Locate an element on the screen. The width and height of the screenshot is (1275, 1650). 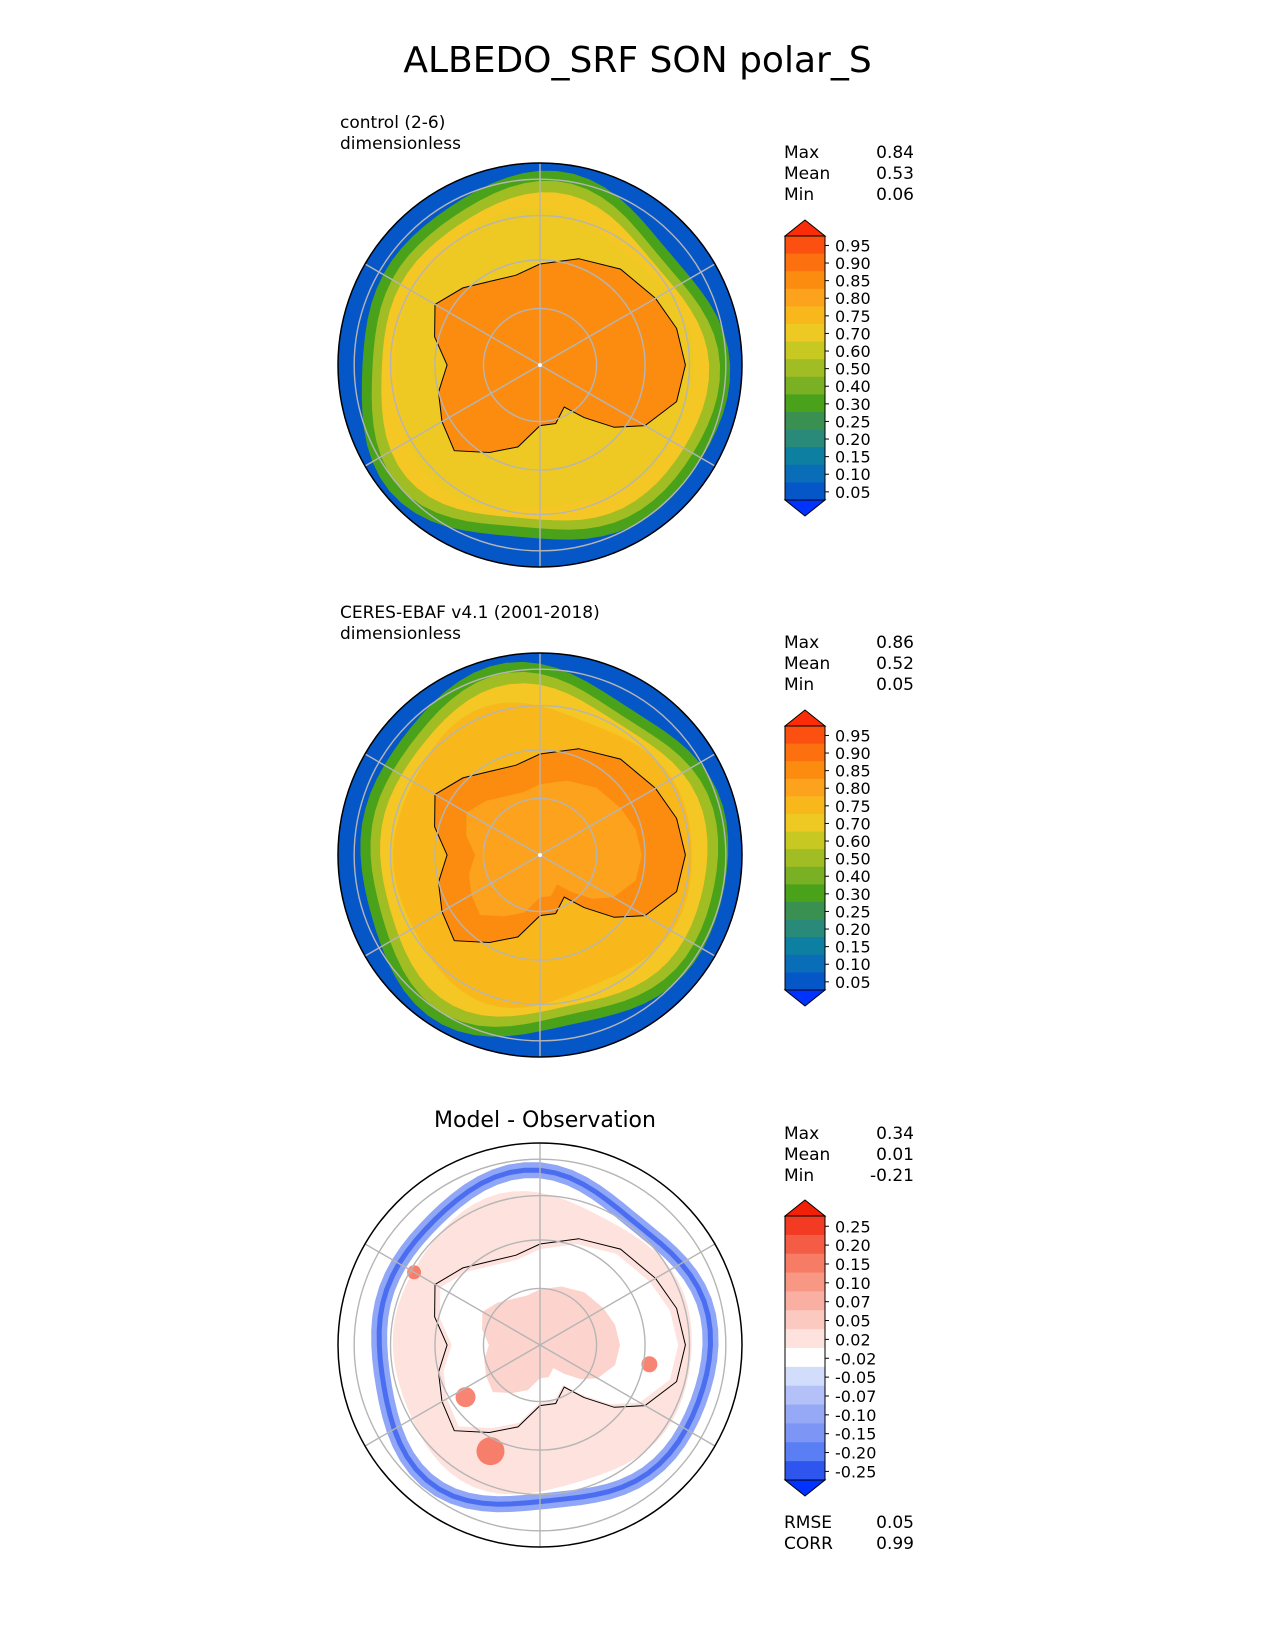
panel1-stats: Max 0.84 Mean 0.53 Min 0.06 is located at coordinates (849, 174).